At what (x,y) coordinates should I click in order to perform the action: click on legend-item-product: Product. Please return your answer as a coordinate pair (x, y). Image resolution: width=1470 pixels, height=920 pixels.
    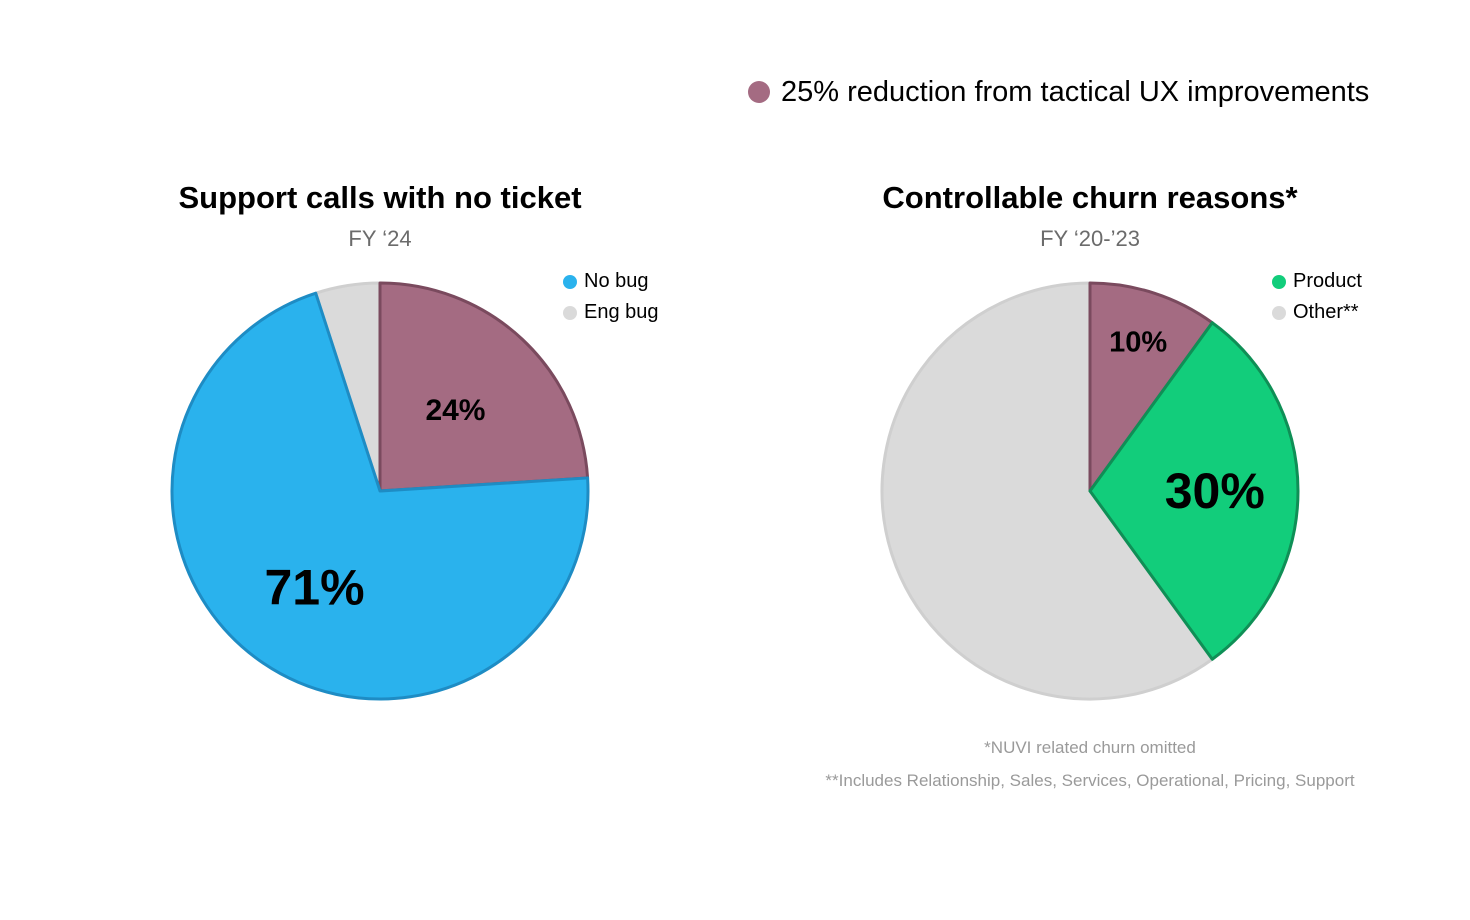
    Looking at the image, I should click on (1317, 281).